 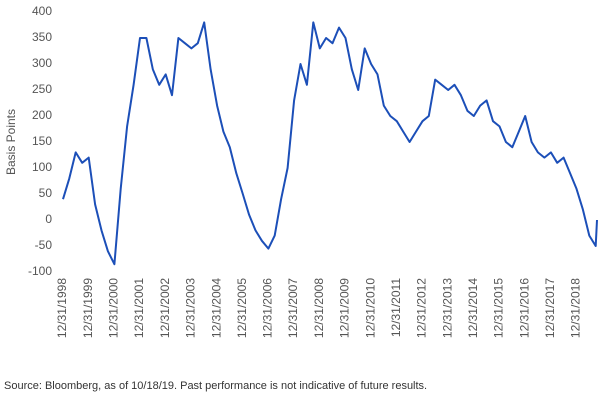 What do you see at coordinates (42, 141) in the screenshot?
I see `y-tick-label: 150` at bounding box center [42, 141].